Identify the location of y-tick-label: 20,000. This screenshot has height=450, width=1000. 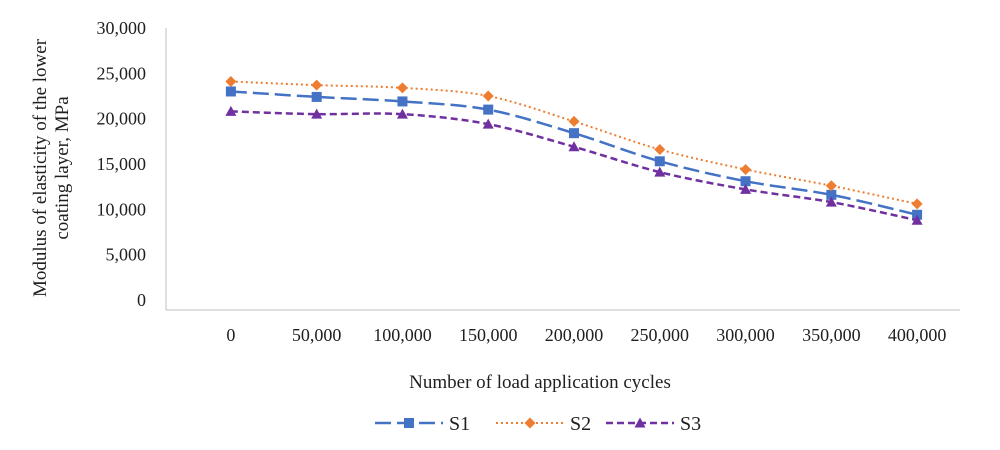
(122, 119).